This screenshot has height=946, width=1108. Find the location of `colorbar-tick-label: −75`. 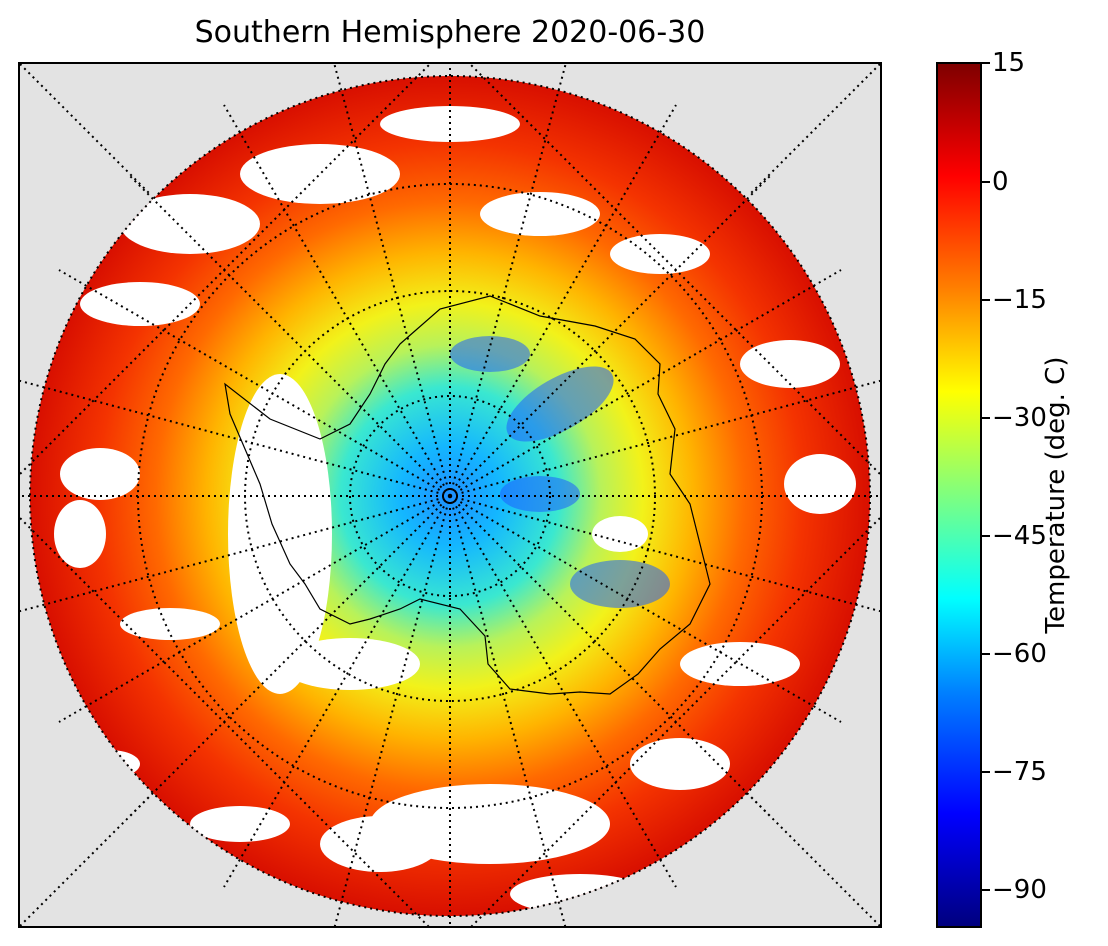

colorbar-tick-label: −75 is located at coordinates (1019, 772).